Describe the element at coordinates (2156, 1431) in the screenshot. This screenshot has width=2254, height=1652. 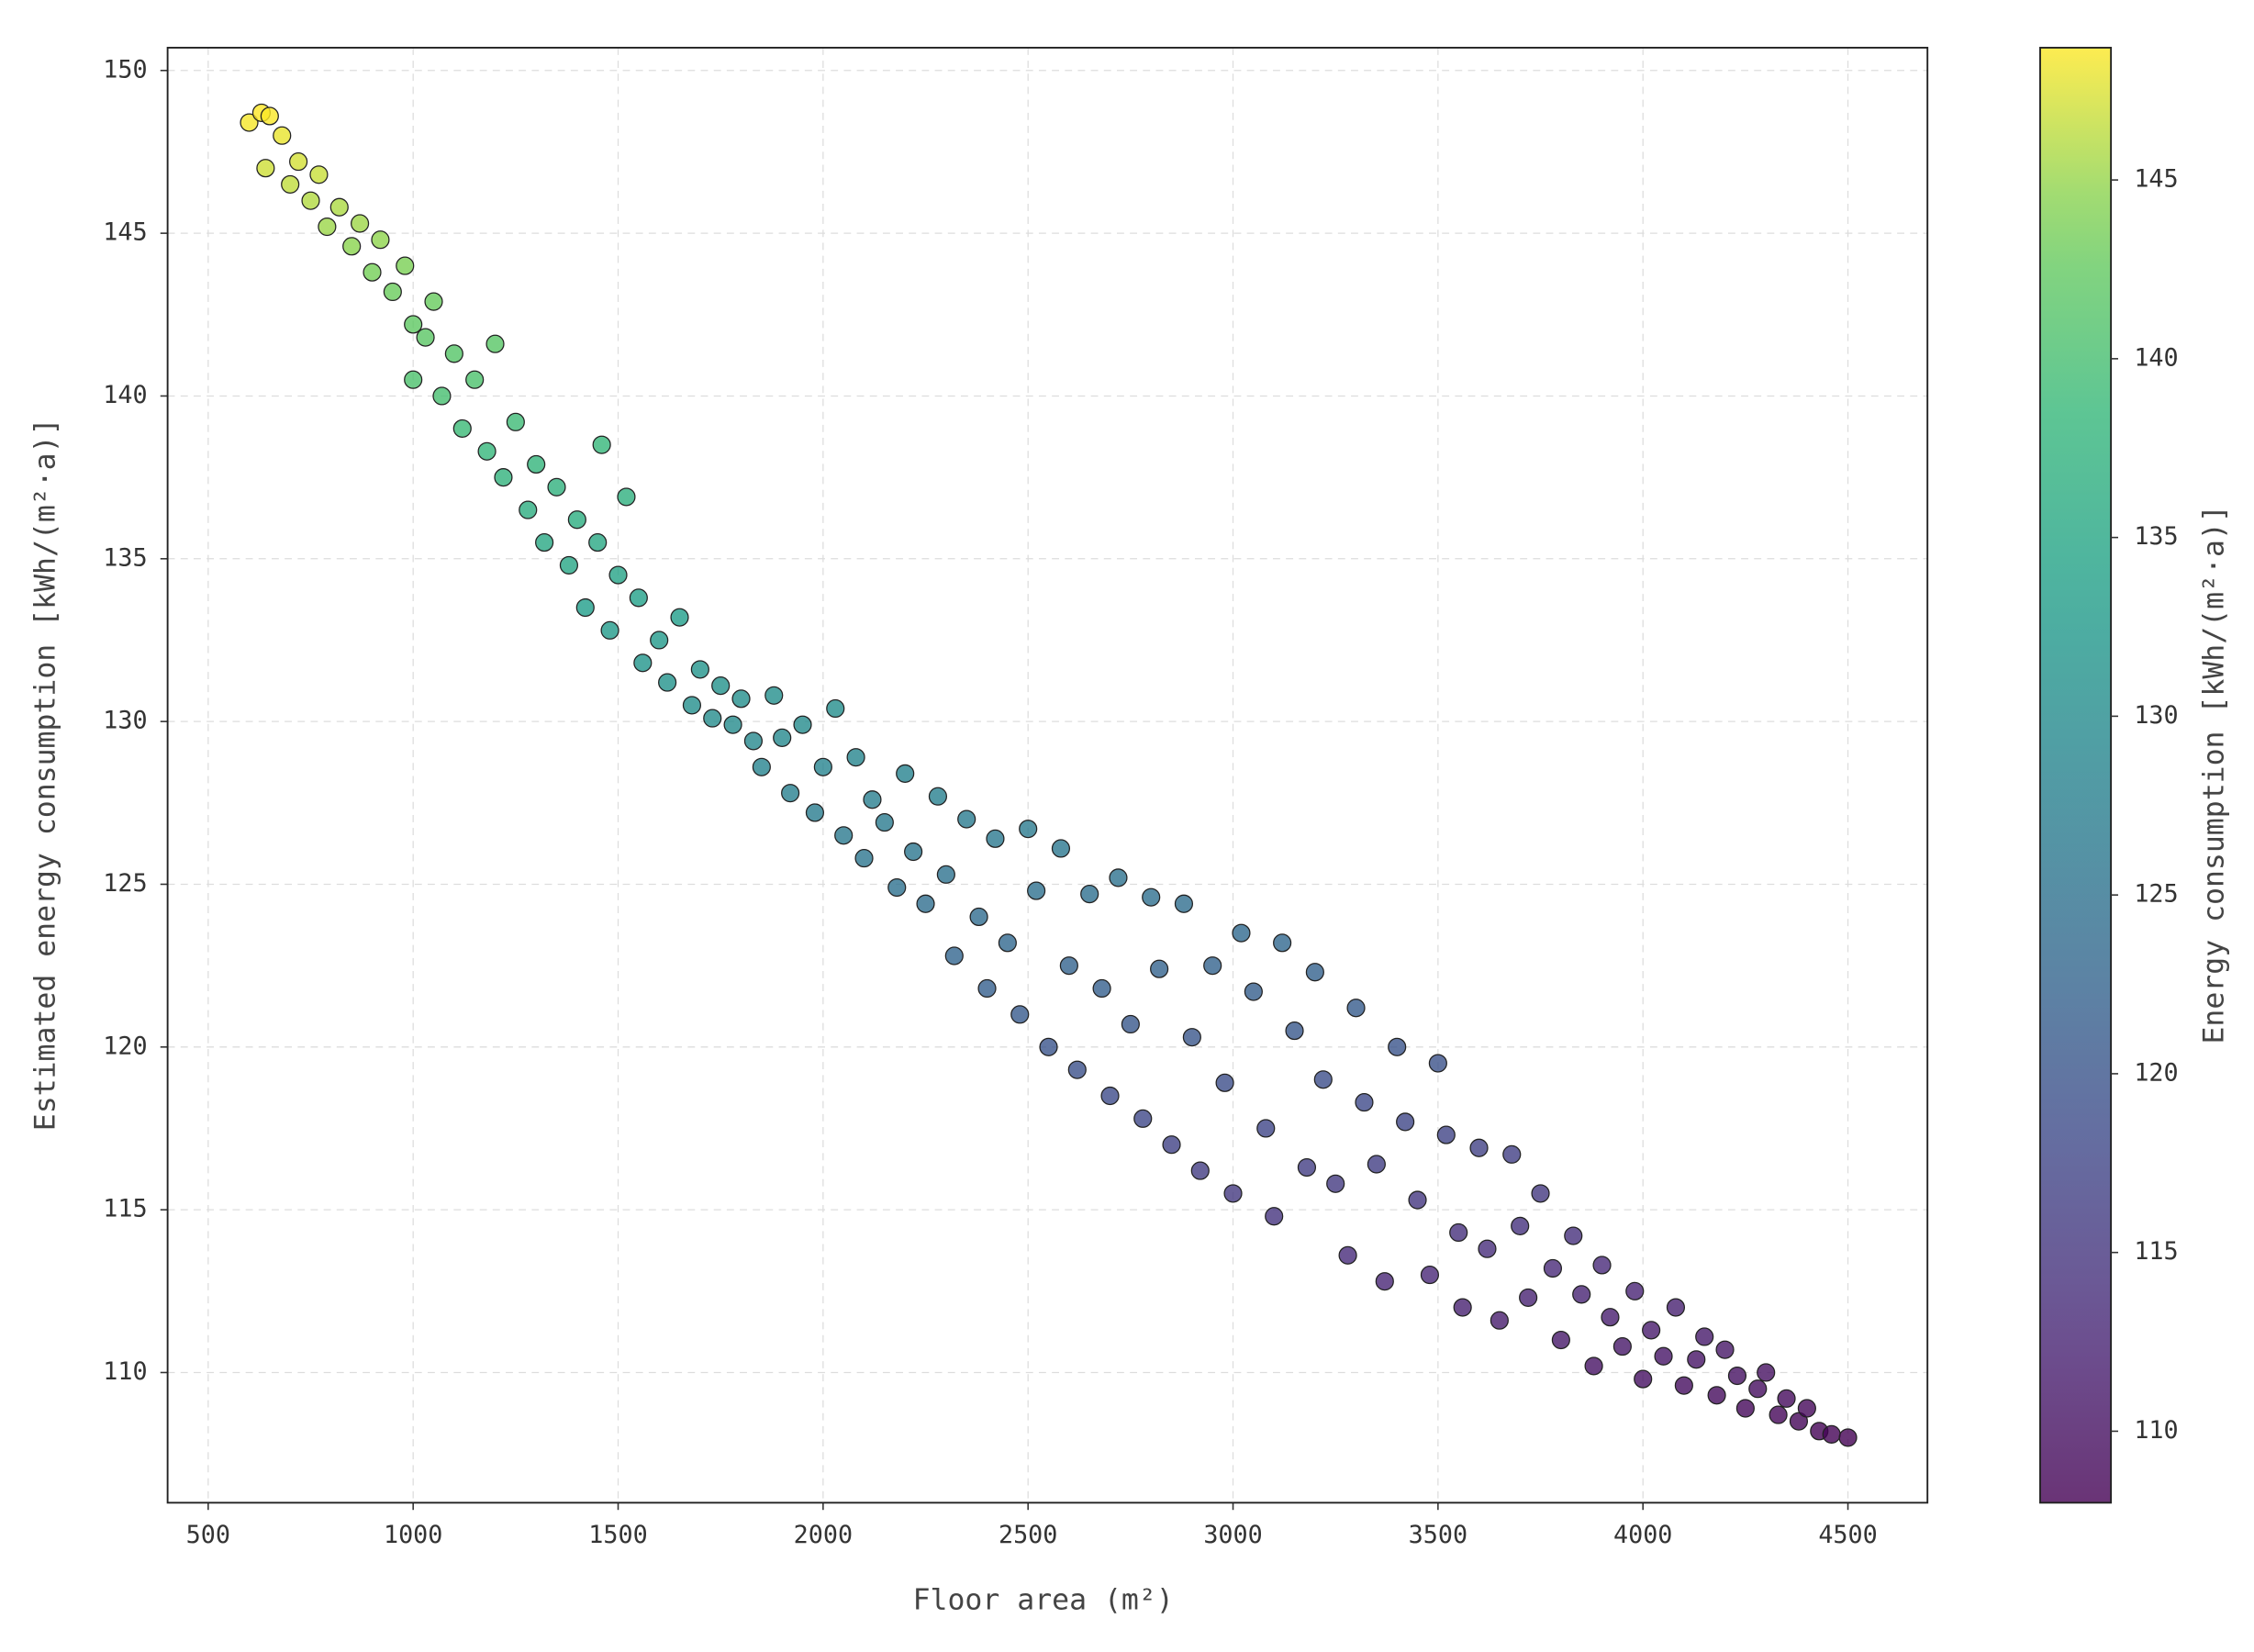
I see `colorbar-tick-label: 110` at that location.